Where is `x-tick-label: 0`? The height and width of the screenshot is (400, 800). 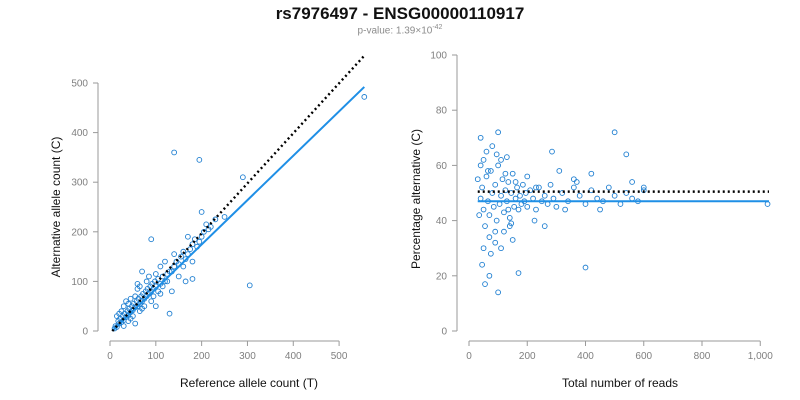 x-tick-label: 0 is located at coordinates (469, 356).